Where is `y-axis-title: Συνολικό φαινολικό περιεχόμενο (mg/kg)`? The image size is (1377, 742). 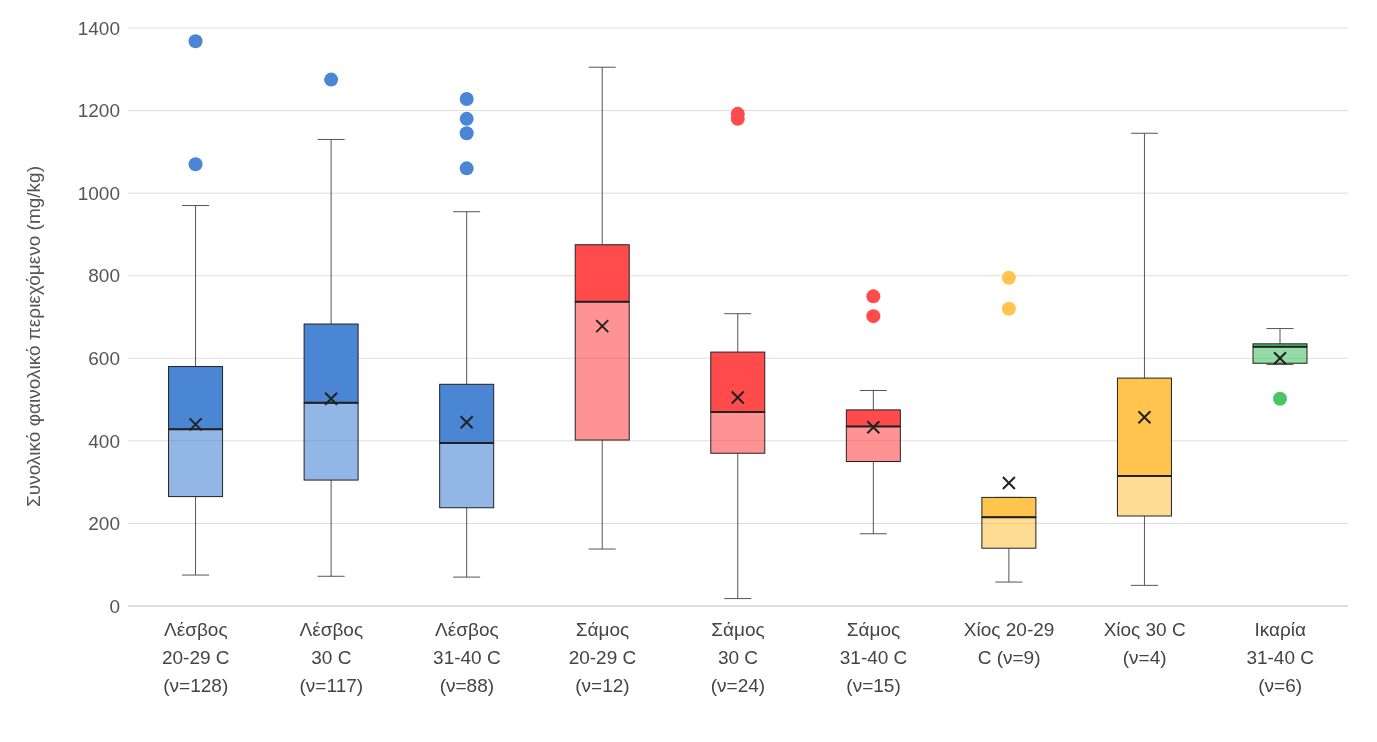 y-axis-title: Συνολικό φαινολικό περιεχόμενο (mg/kg) is located at coordinates (33, 336).